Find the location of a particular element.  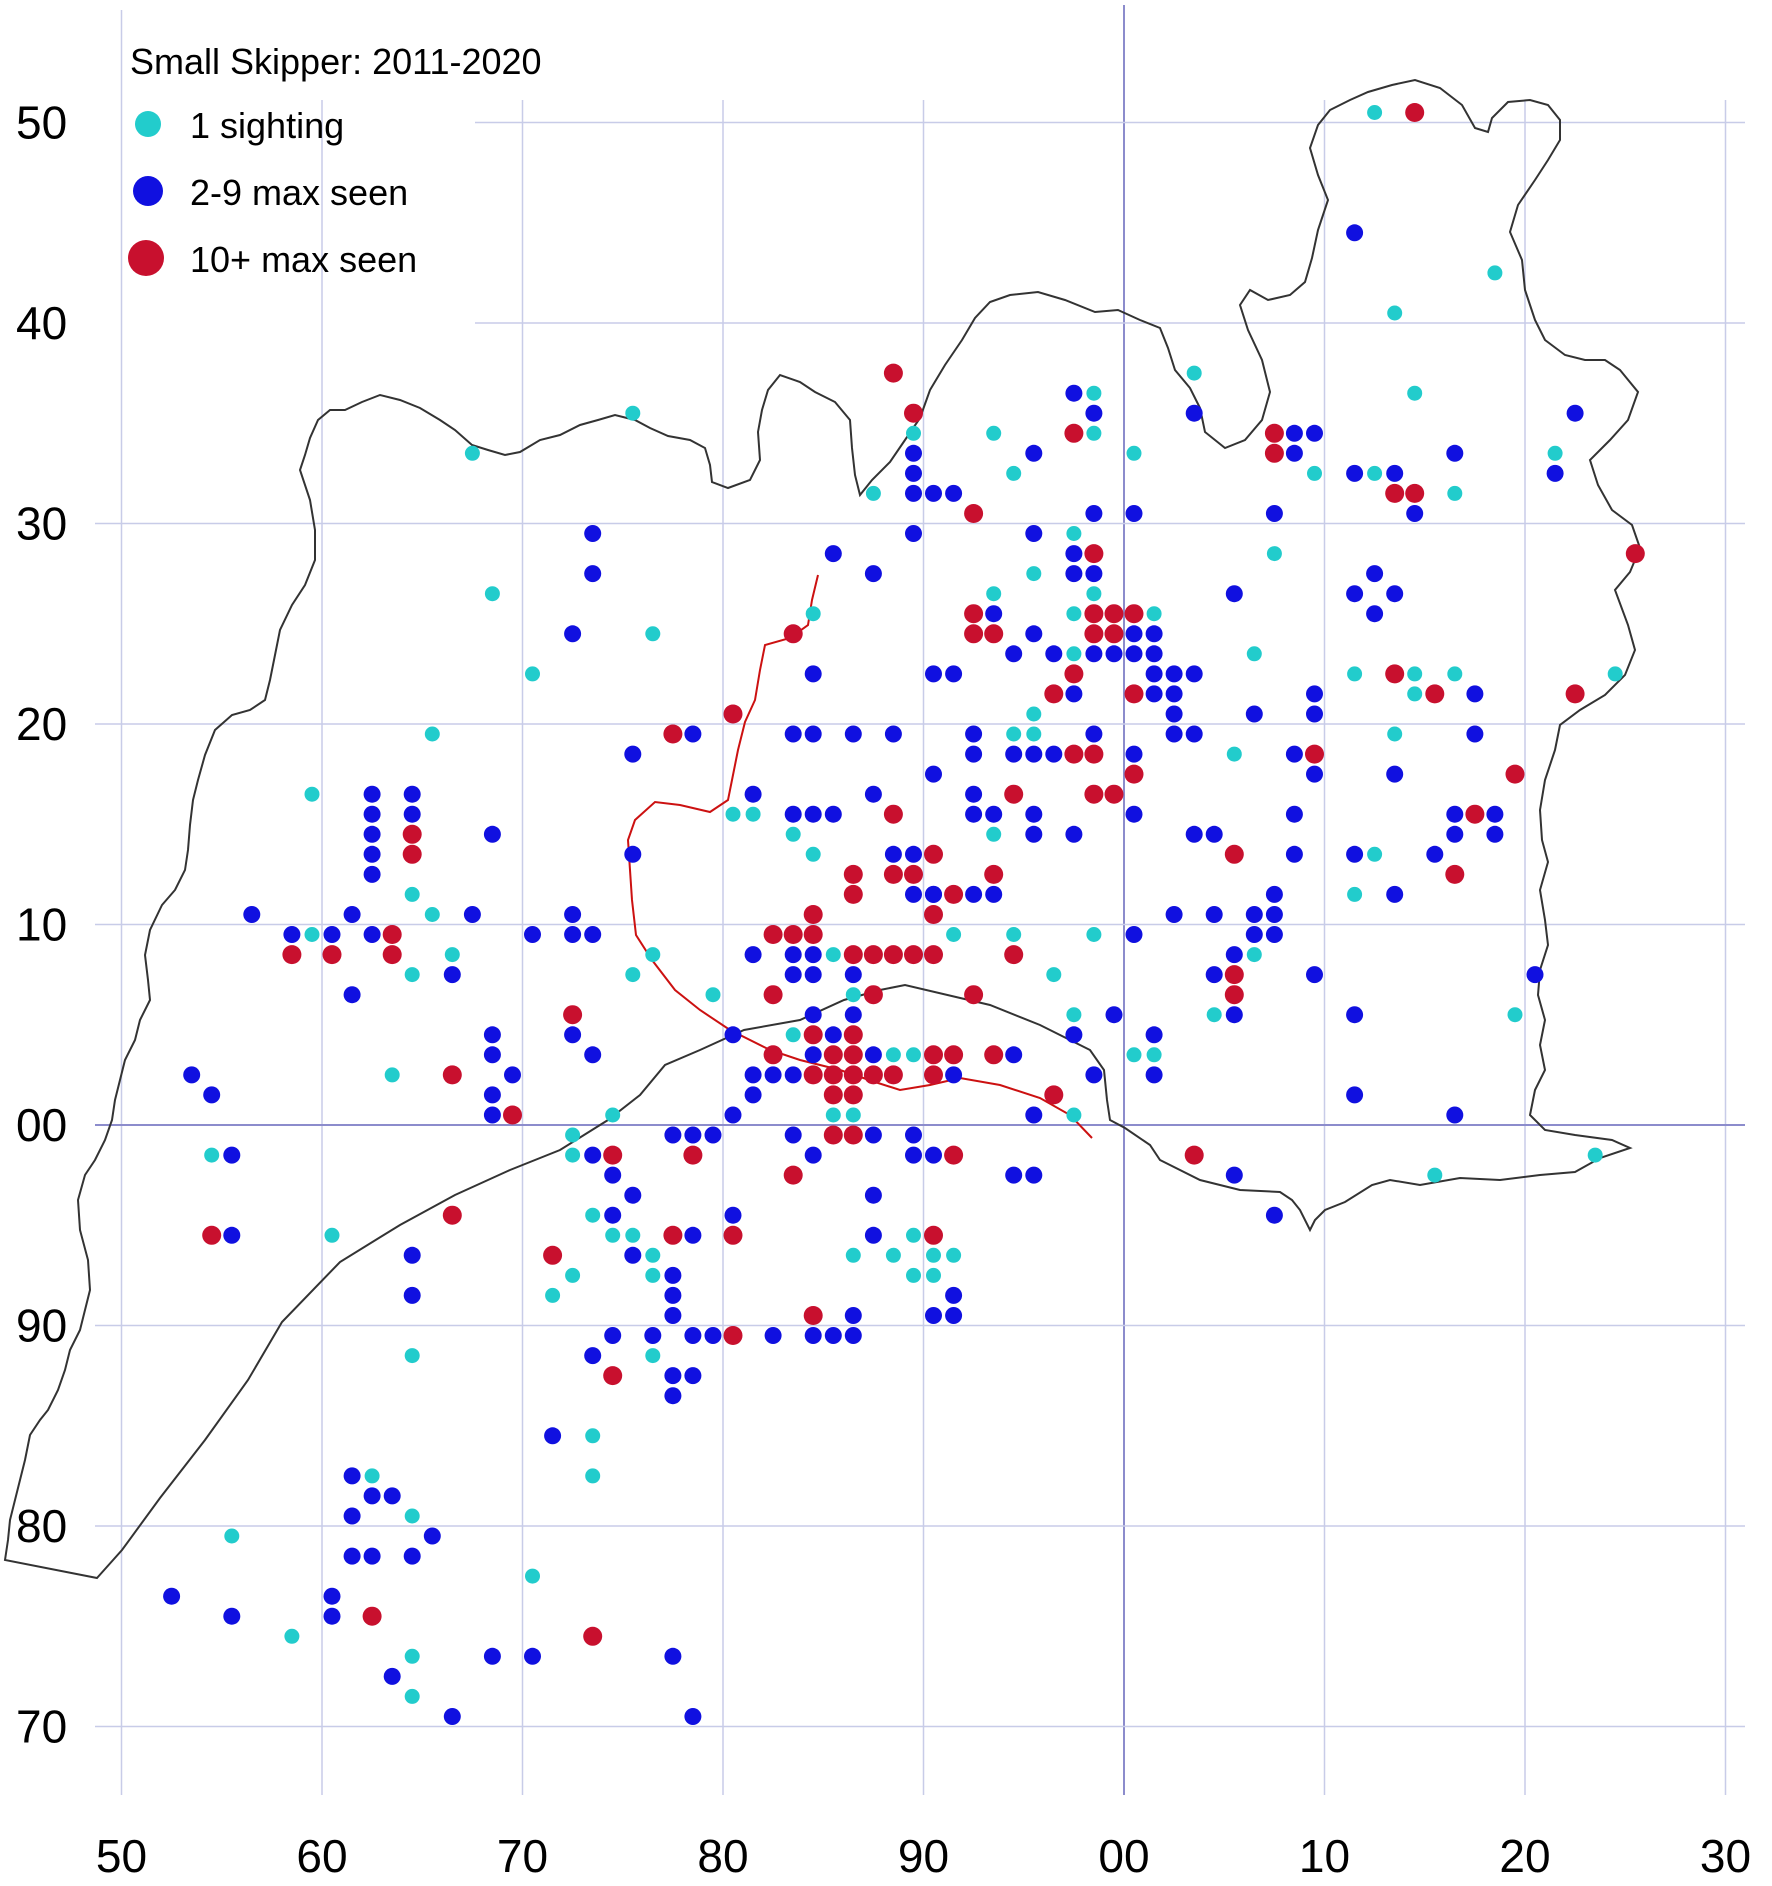

x-tick-label: 00 is located at coordinates (1123, 1856).